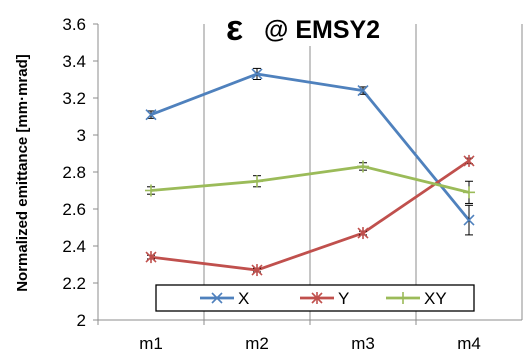 The image size is (530, 355). I want to click on legend-item-x: X, so click(224, 298).